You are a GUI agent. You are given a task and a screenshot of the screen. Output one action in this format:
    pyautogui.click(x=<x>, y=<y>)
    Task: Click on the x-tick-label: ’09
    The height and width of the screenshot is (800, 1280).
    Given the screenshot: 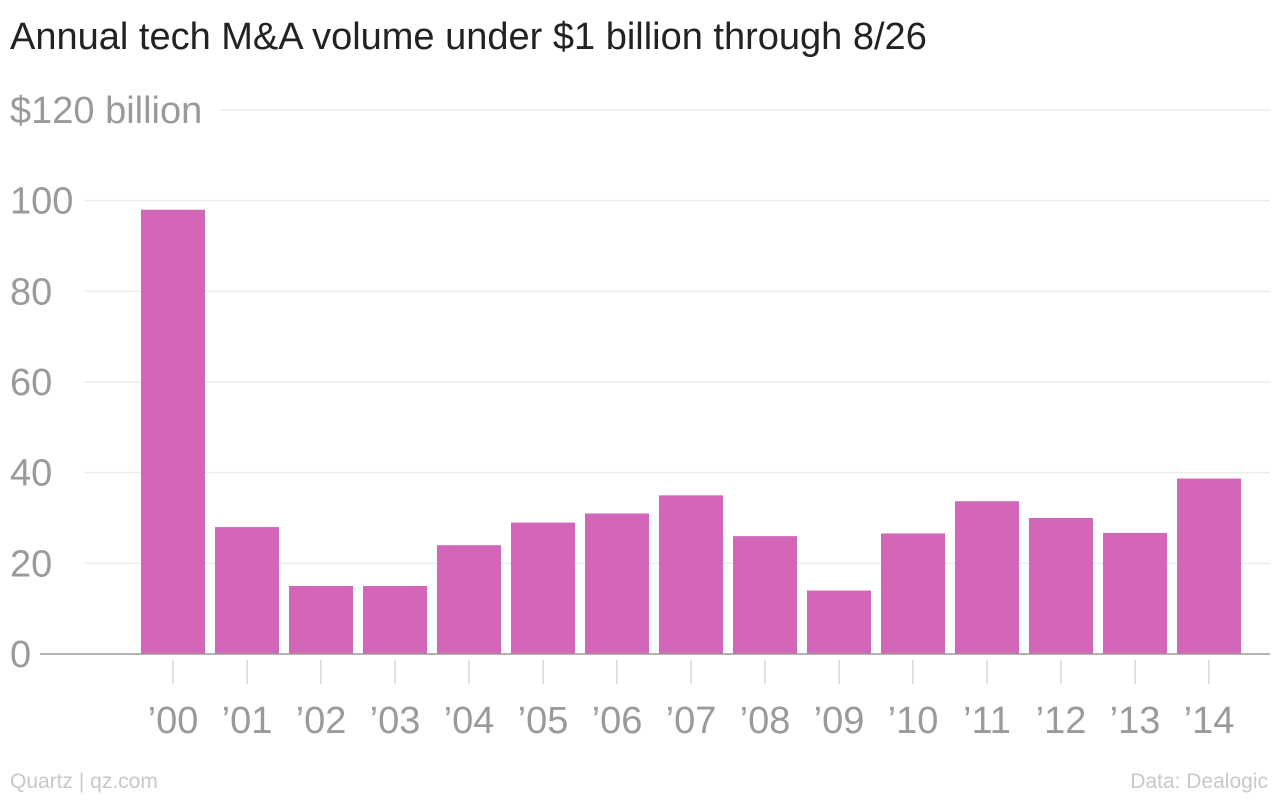 What is the action you would take?
    pyautogui.click(x=839, y=721)
    